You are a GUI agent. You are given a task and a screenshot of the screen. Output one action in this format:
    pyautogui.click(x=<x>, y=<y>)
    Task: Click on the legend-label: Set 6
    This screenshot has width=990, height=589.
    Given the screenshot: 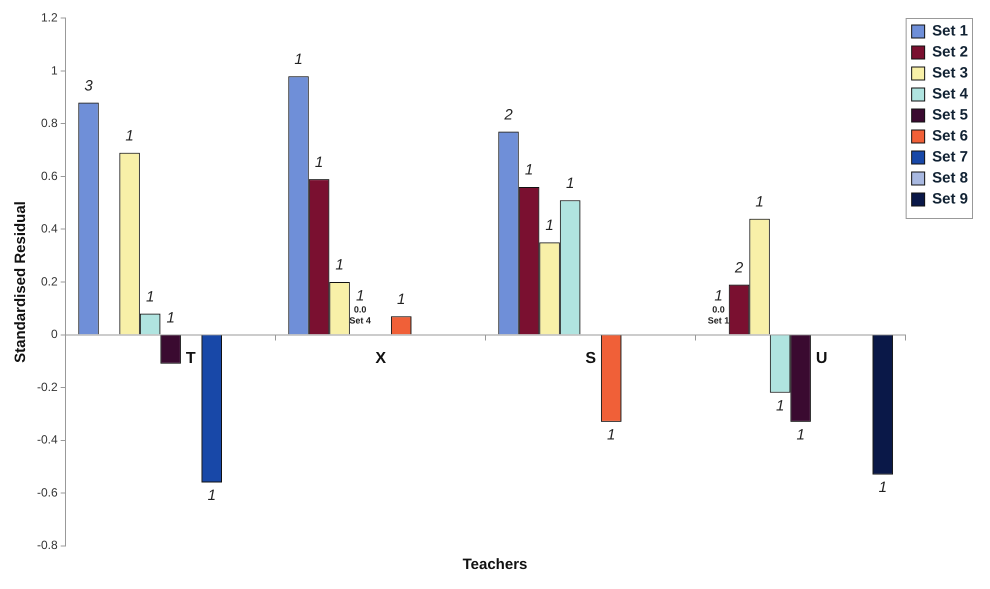 What is the action you would take?
    pyautogui.click(x=950, y=136)
    